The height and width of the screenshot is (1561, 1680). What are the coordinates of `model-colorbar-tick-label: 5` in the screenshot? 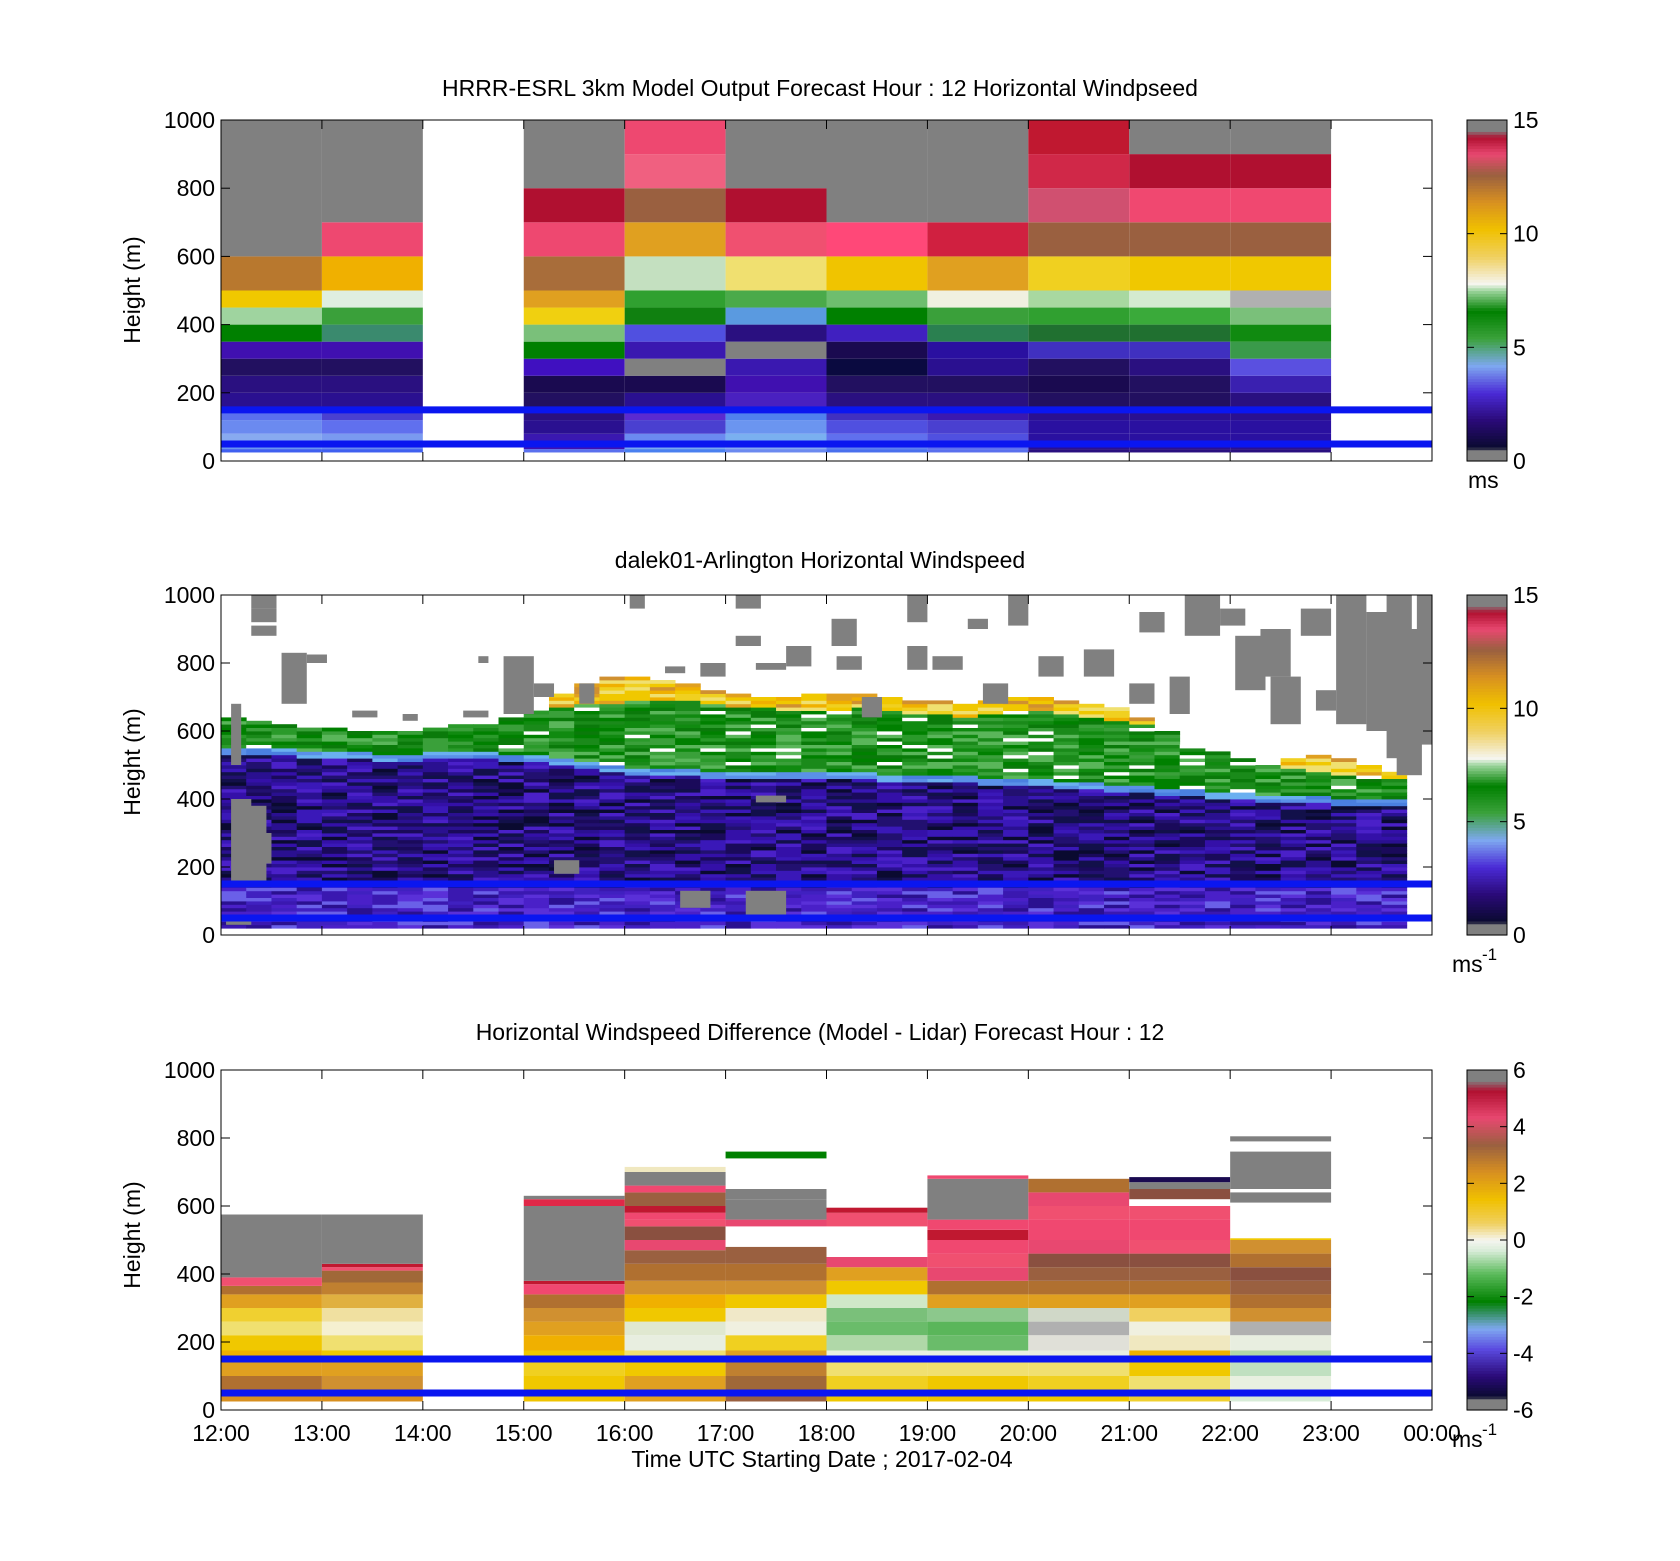 It's located at (1519, 347).